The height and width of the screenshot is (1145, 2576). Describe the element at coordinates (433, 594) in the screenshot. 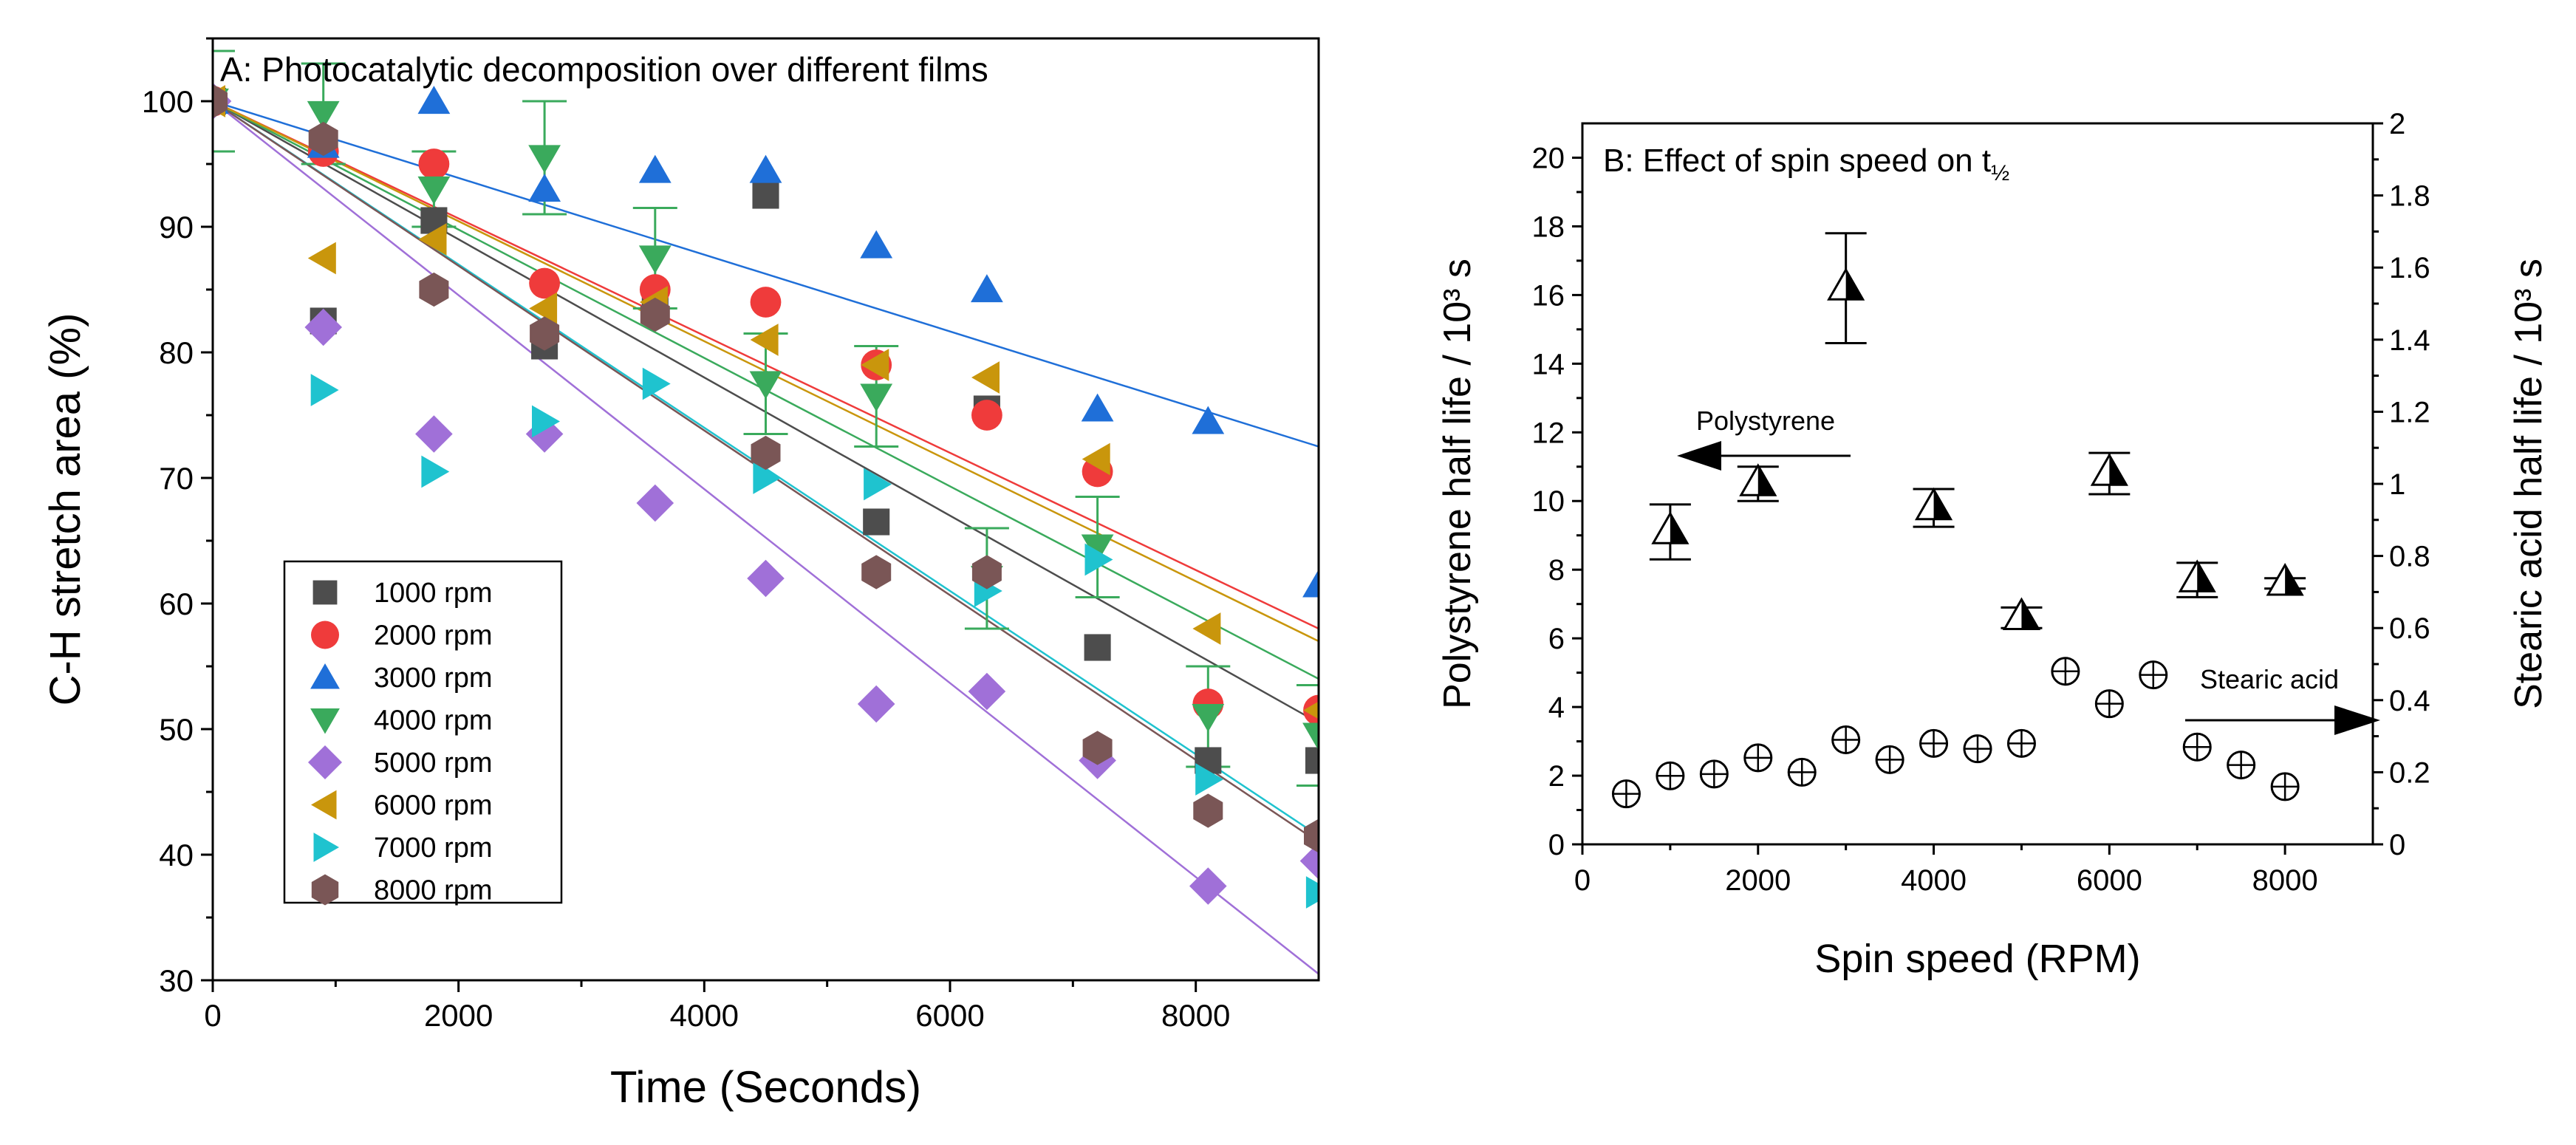

I see `legend-label: 1000 rpm` at that location.